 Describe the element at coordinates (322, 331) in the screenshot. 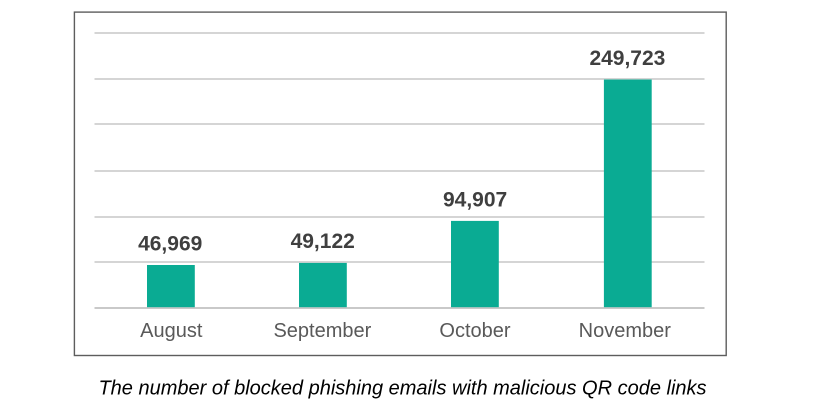

I see `svg-text: September` at that location.